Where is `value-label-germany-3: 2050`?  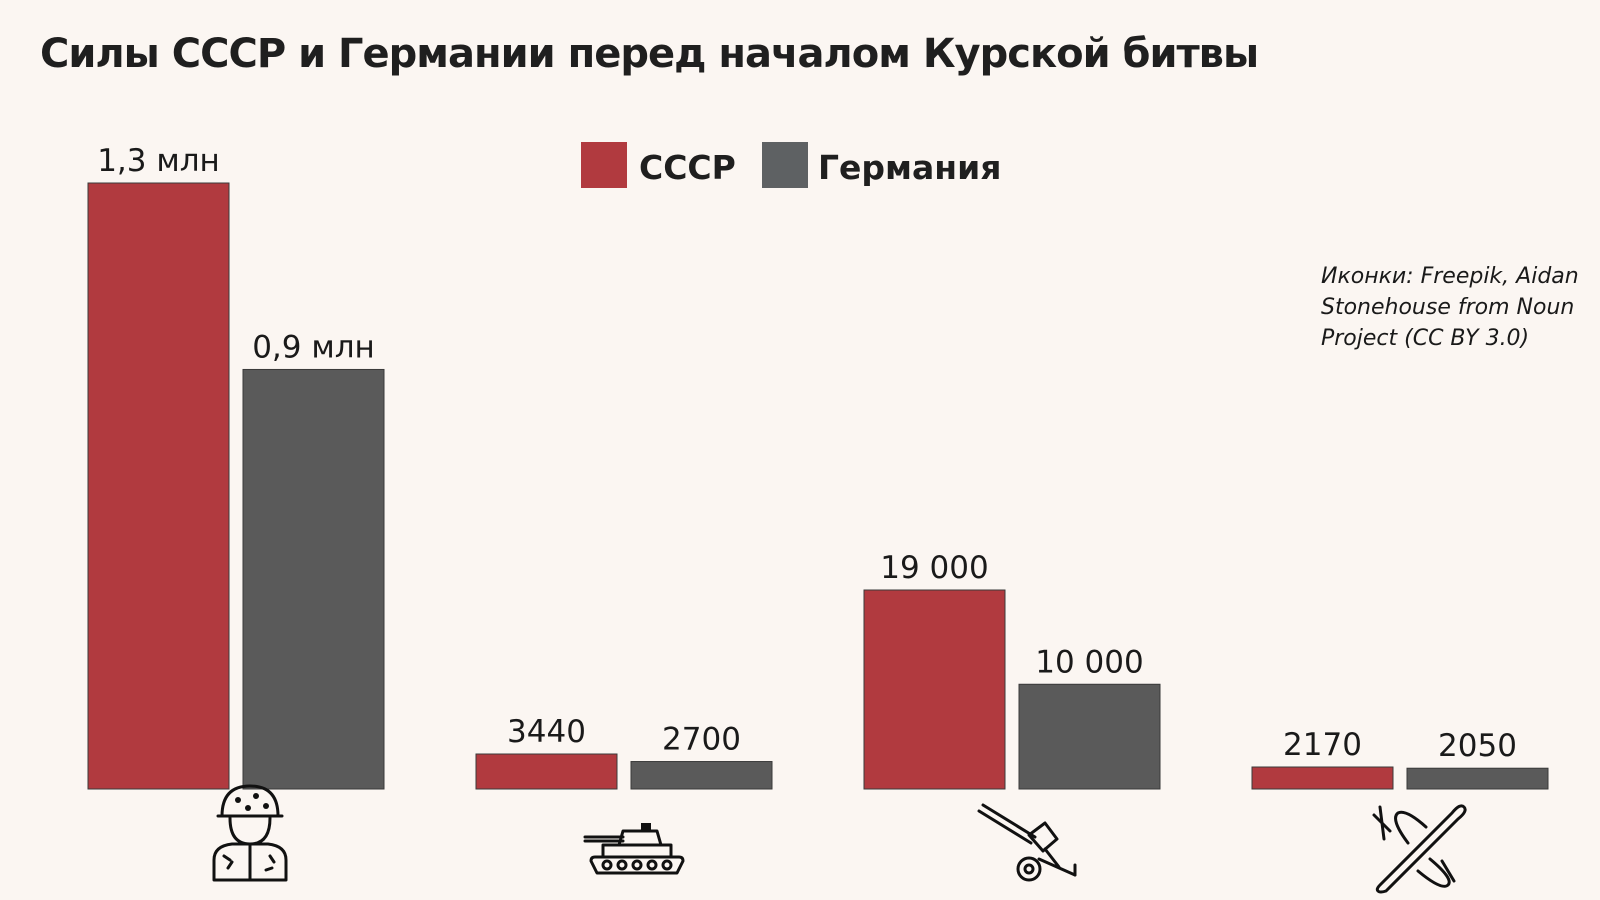 value-label-germany-3: 2050 is located at coordinates (1477, 746).